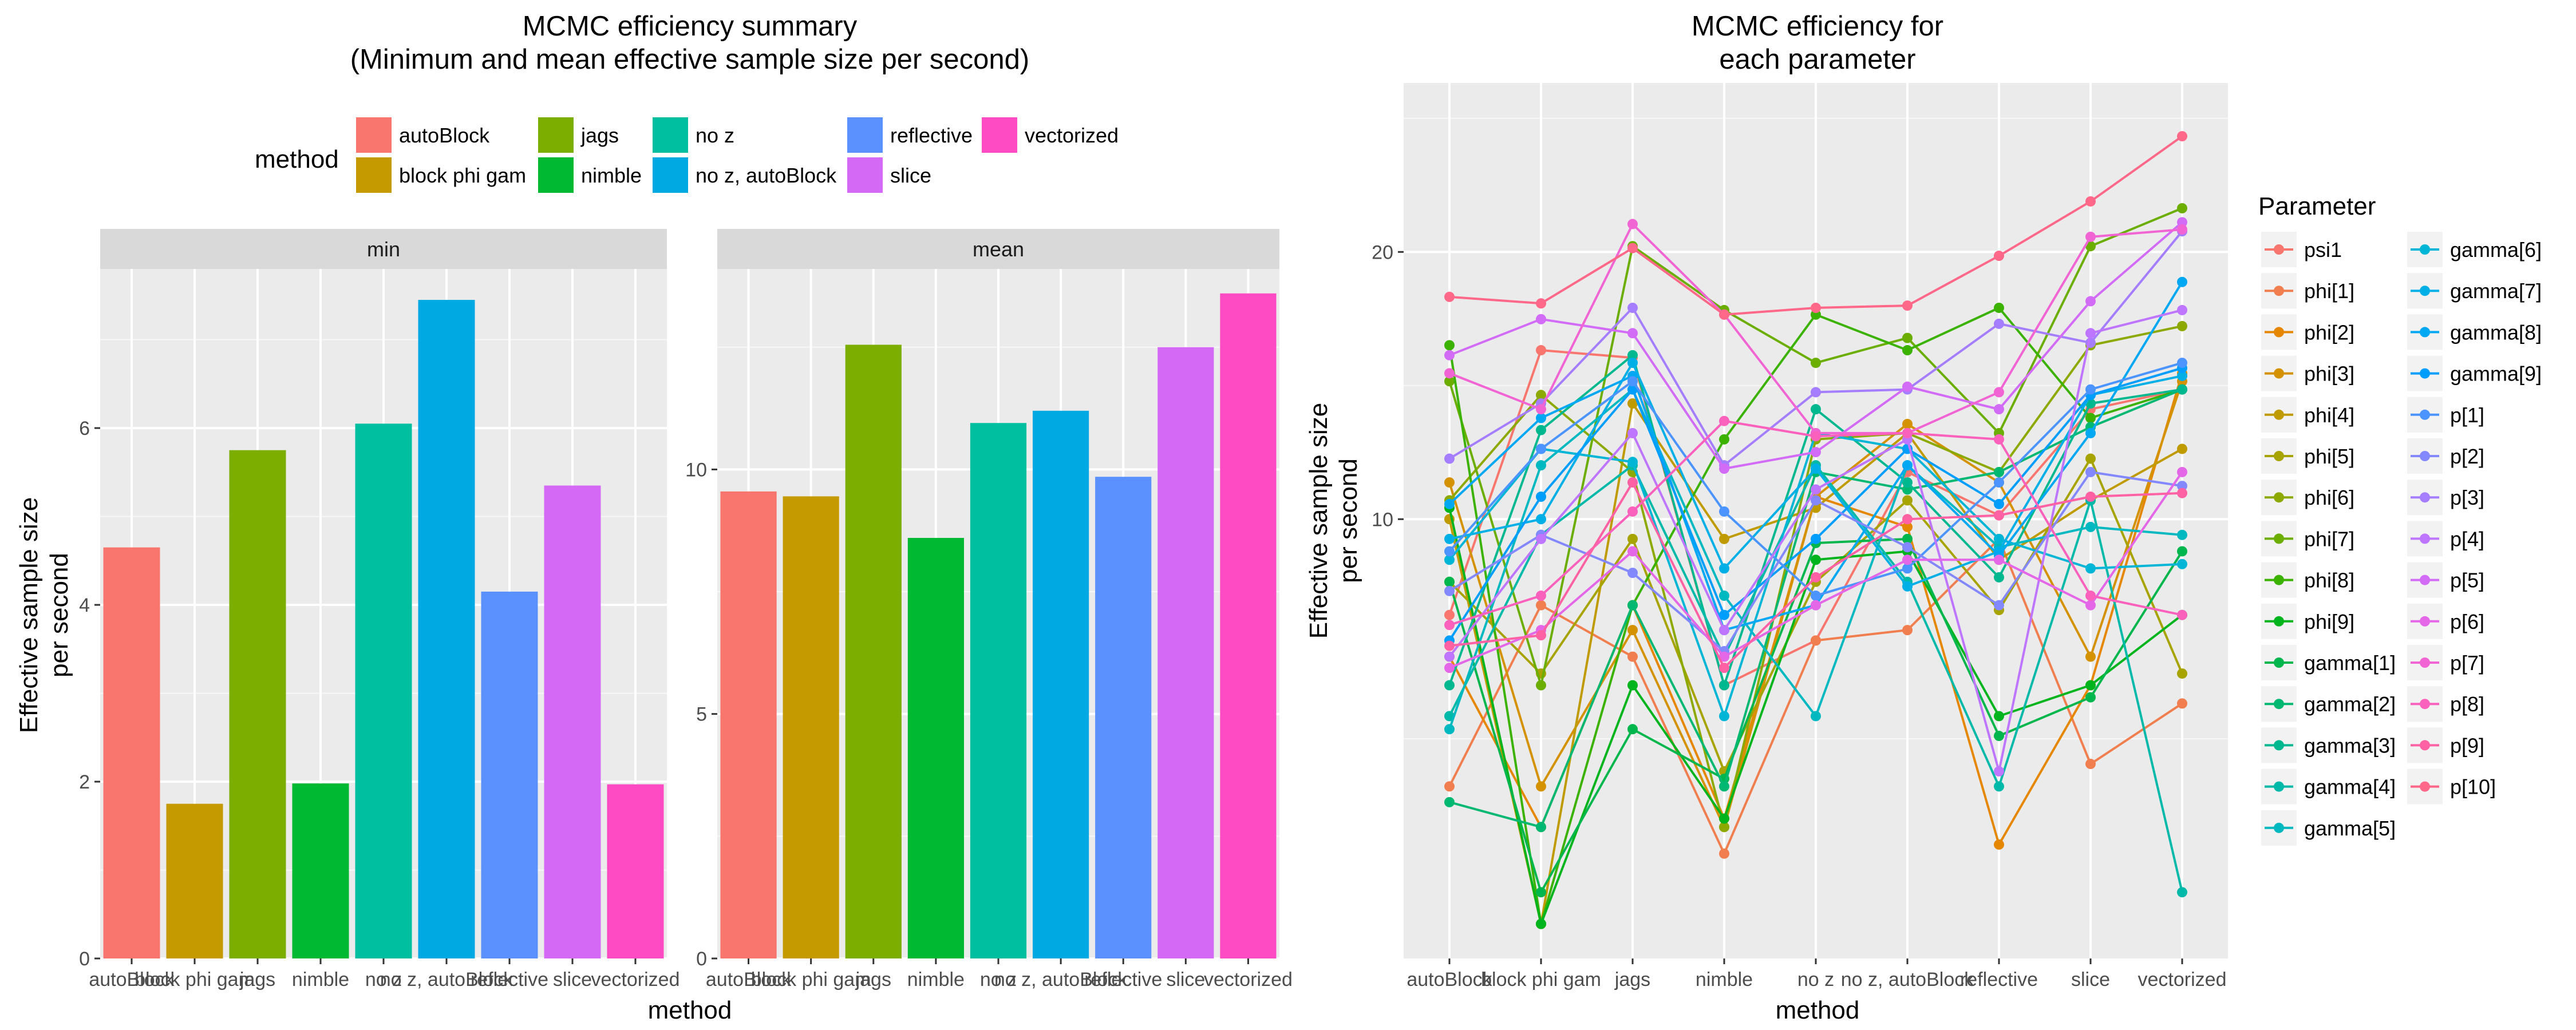 This screenshot has width=2576, height=1030. I want to click on legend2-label-15: gamma[6], so click(2496, 250).